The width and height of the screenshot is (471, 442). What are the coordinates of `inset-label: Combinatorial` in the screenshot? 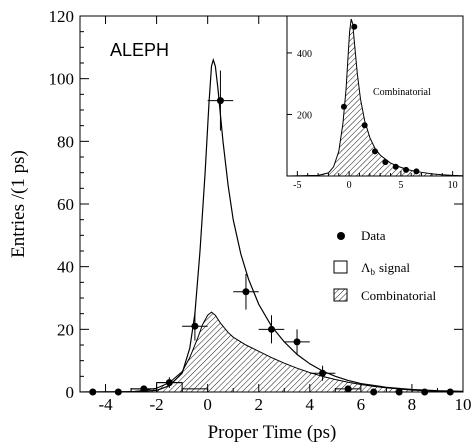 It's located at (402, 92).